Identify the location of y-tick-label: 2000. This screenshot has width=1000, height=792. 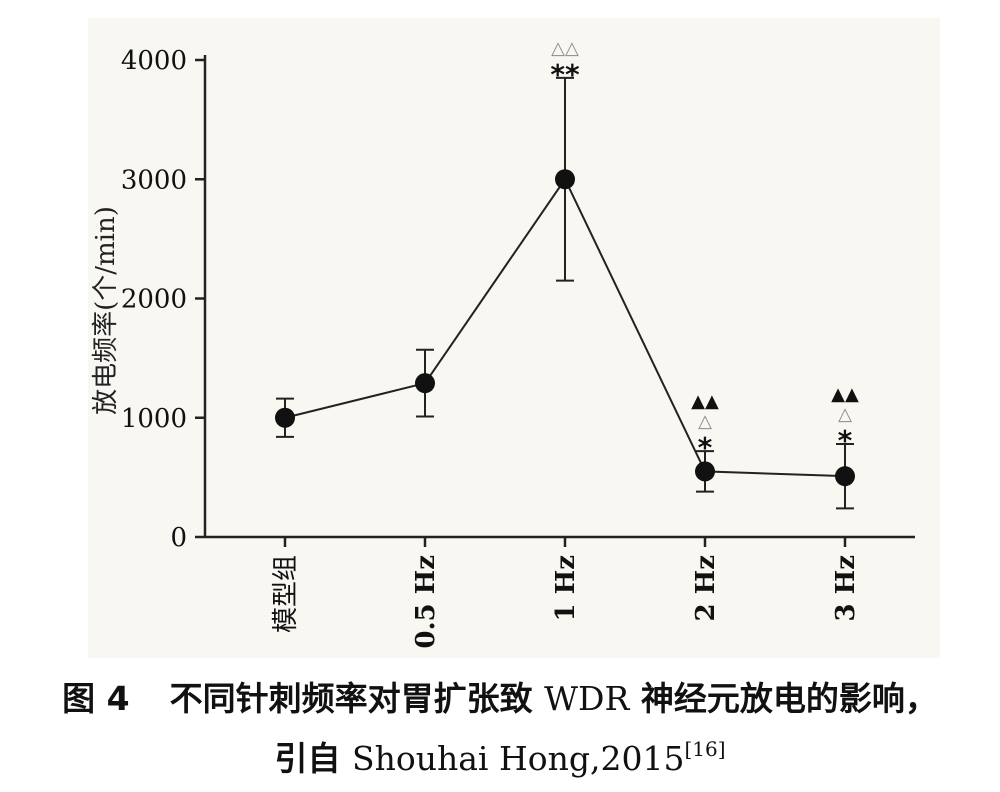
(154, 300).